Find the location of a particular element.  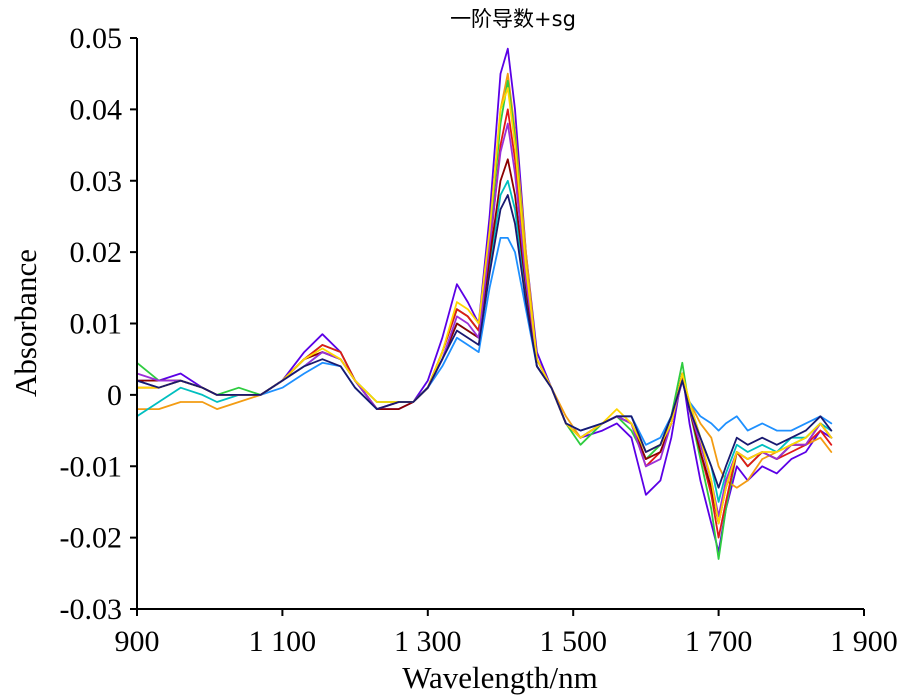

y-tick-label: 0.05 is located at coordinates (96, 38).